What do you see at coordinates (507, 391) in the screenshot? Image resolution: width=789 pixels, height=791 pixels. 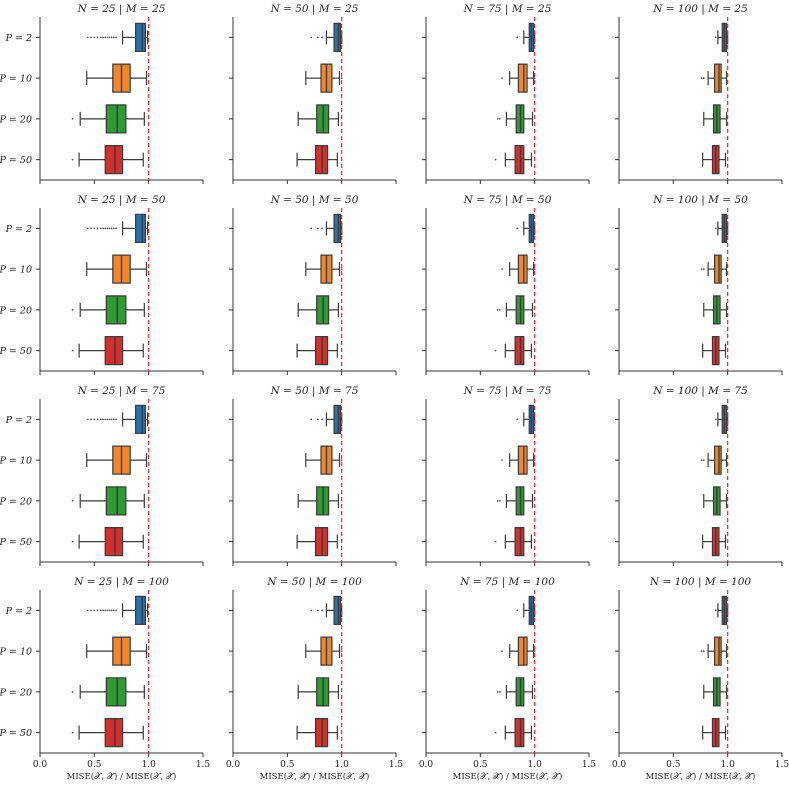 I see `panel-title: N = 75 | M = 75` at bounding box center [507, 391].